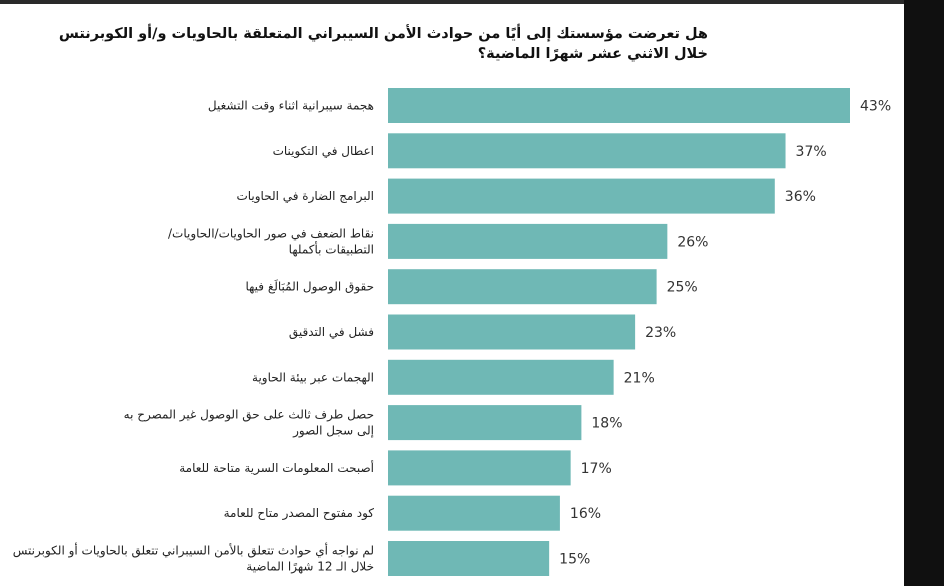 The image size is (944, 586). I want to click on category-label: التطبيقات بأكملها, so click(331, 248).